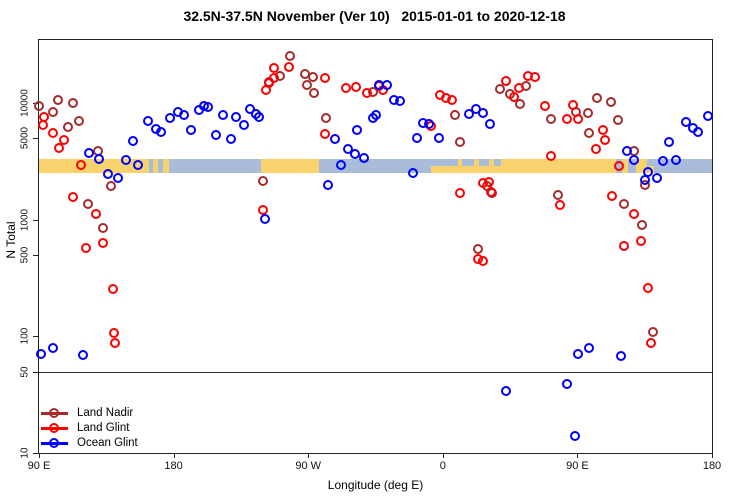  I want to click on legend-label: Land Glint, so click(103, 428).